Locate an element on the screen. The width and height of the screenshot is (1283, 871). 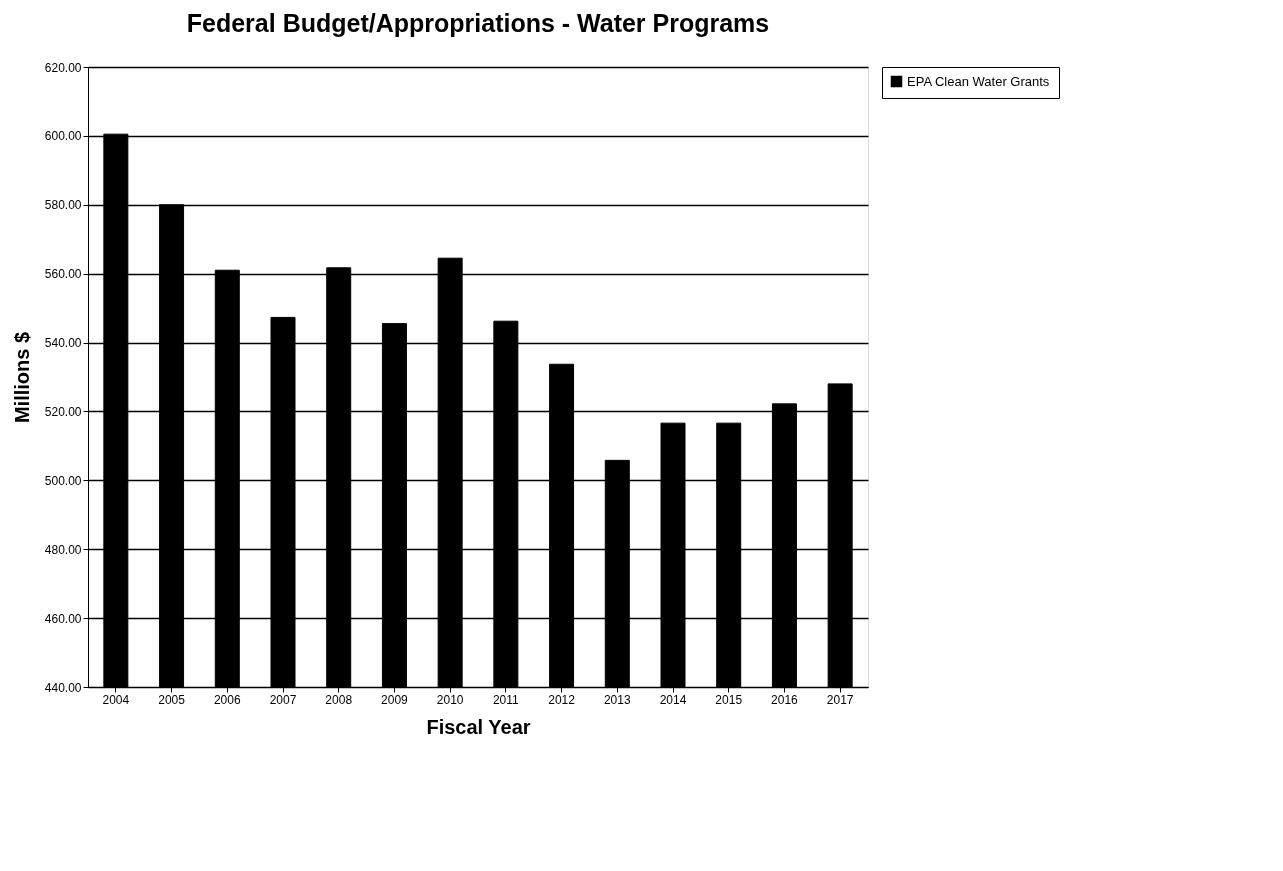
x-tick-label: 2014 is located at coordinates (673, 699).